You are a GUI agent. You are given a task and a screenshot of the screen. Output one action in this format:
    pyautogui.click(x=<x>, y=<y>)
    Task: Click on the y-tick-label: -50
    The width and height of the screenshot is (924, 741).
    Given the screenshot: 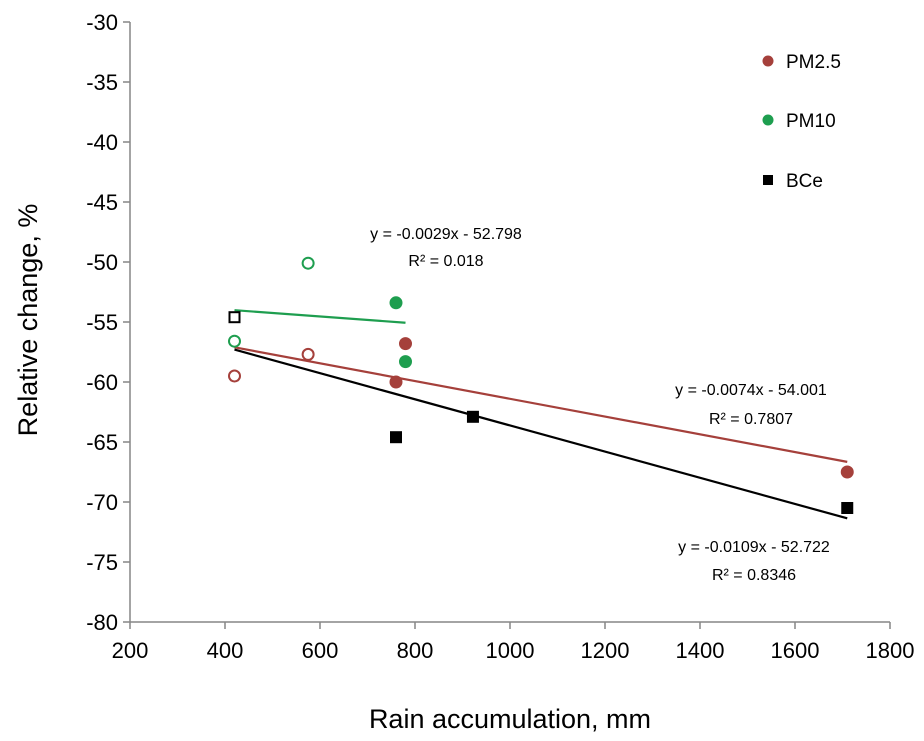 What is the action you would take?
    pyautogui.click(x=102, y=262)
    